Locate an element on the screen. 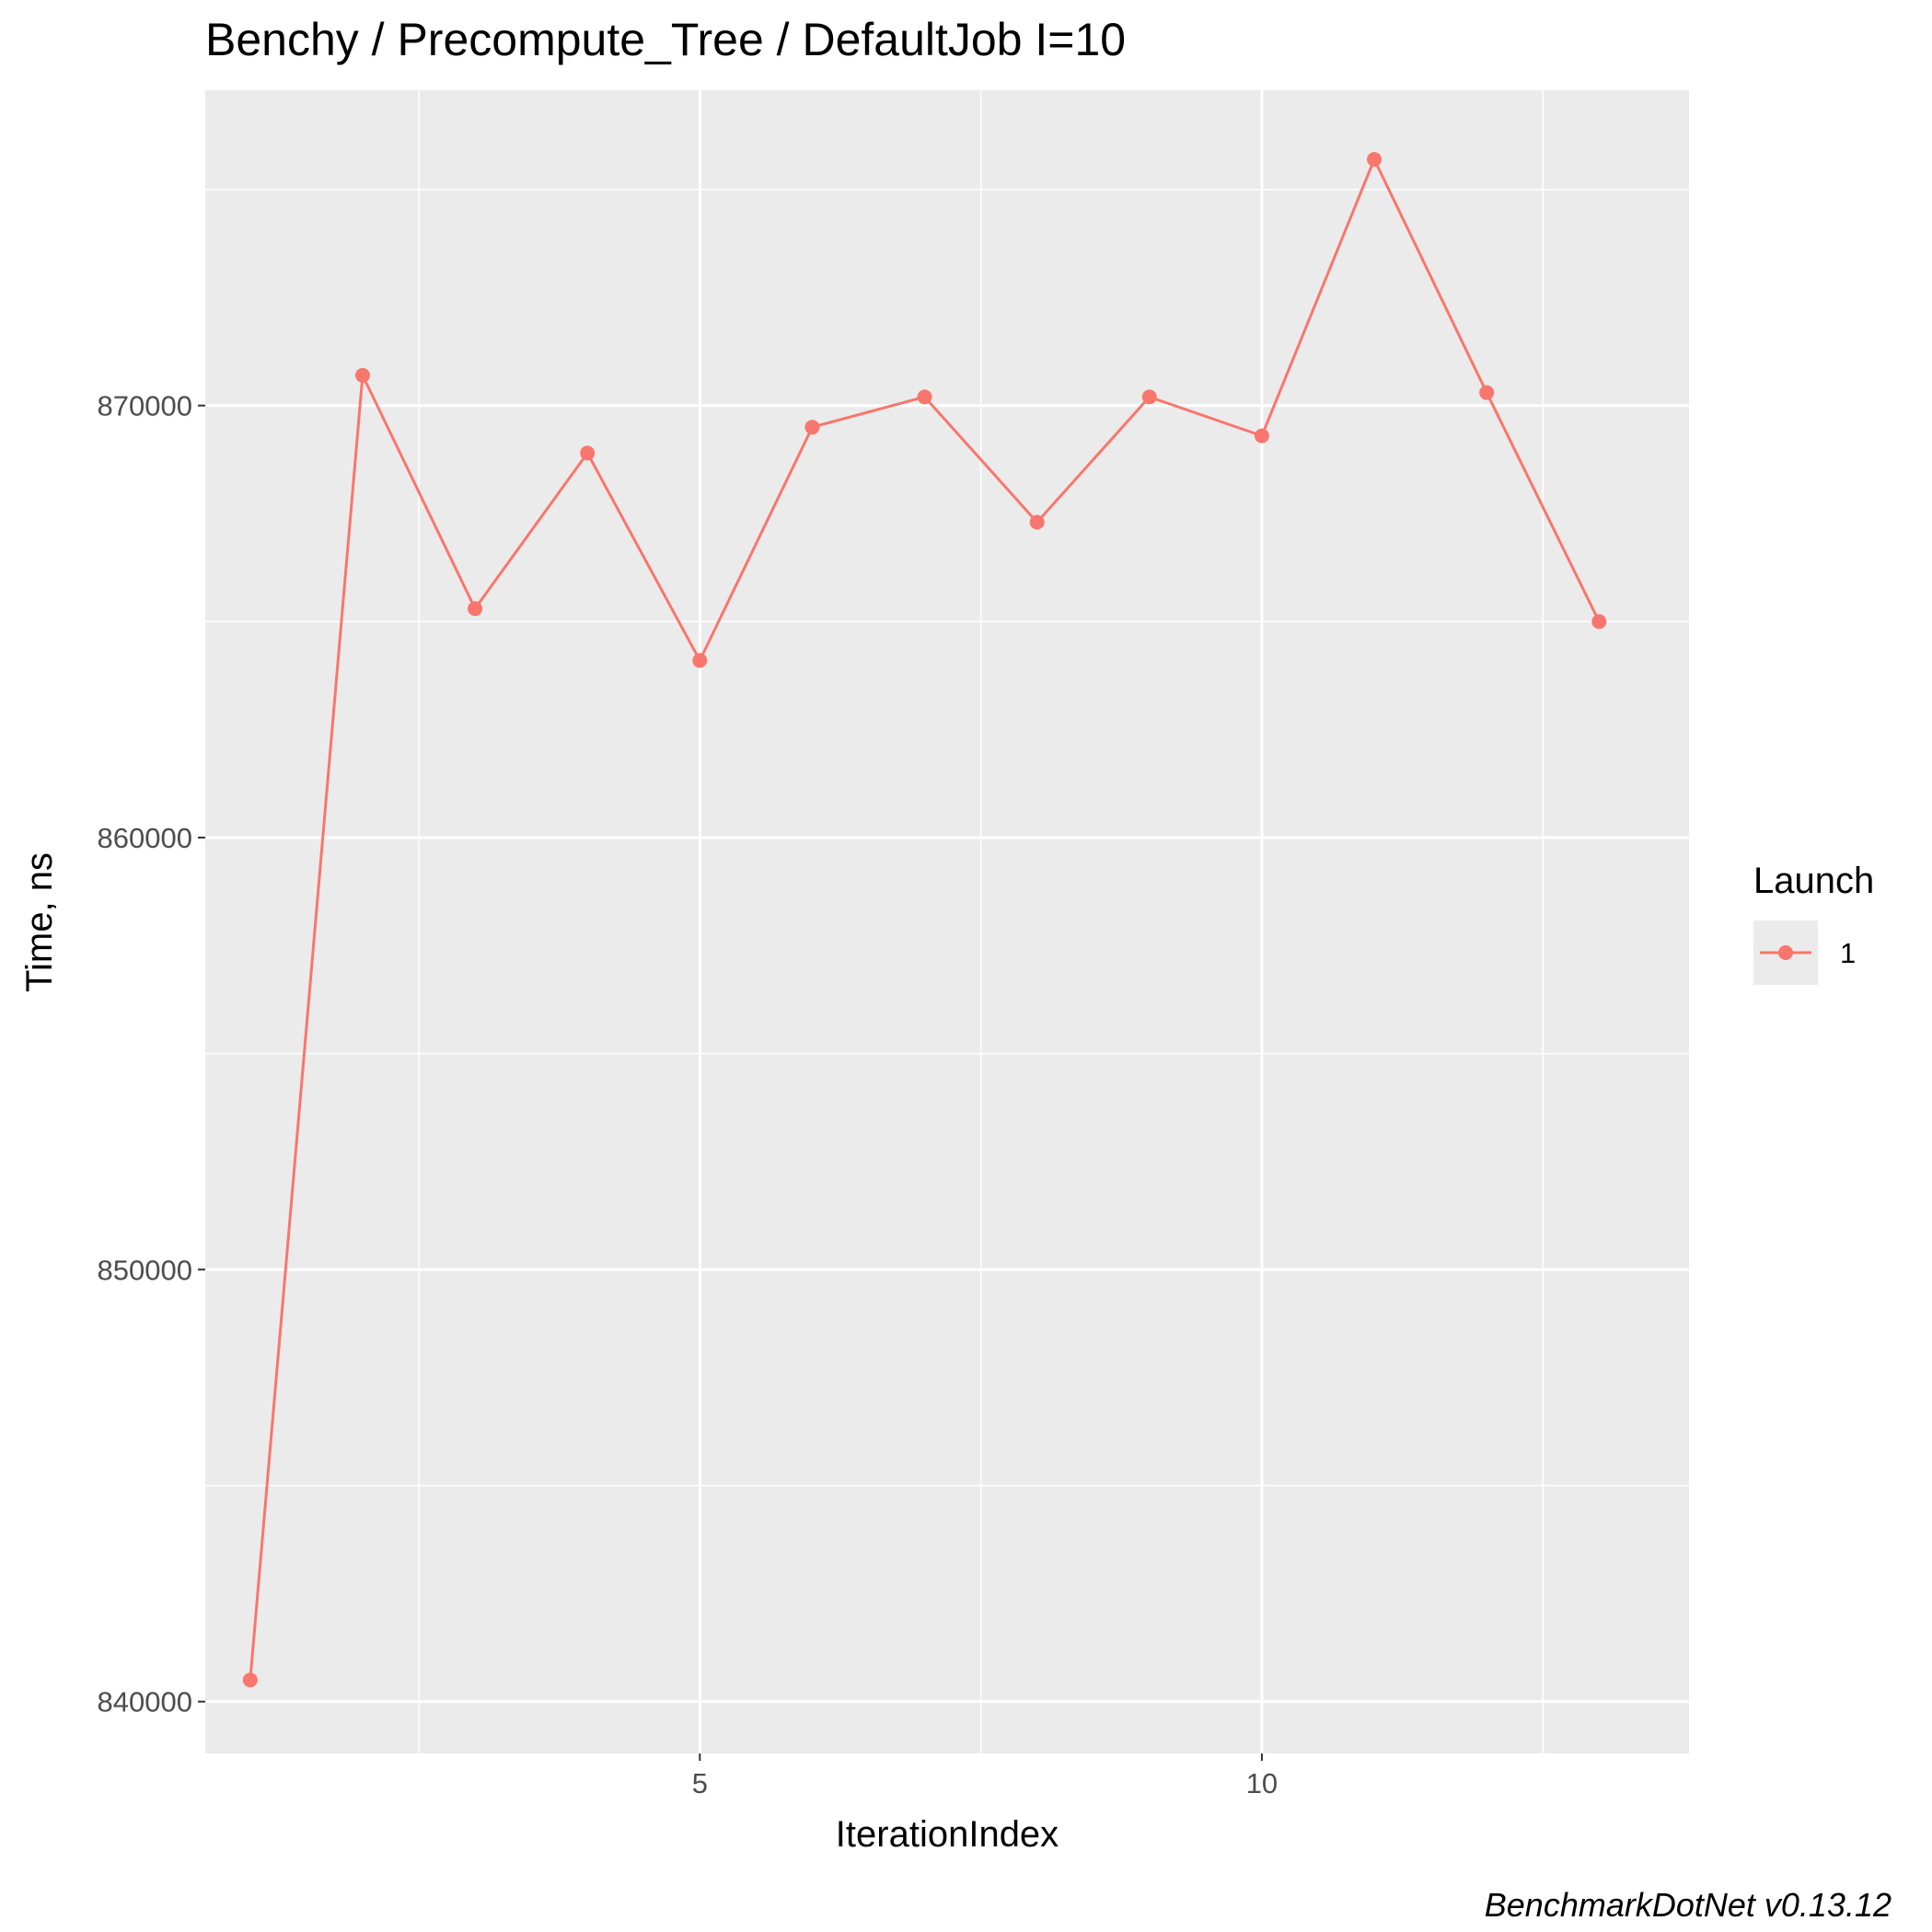  x-axis-title: IterationIndex is located at coordinates (947, 1835).